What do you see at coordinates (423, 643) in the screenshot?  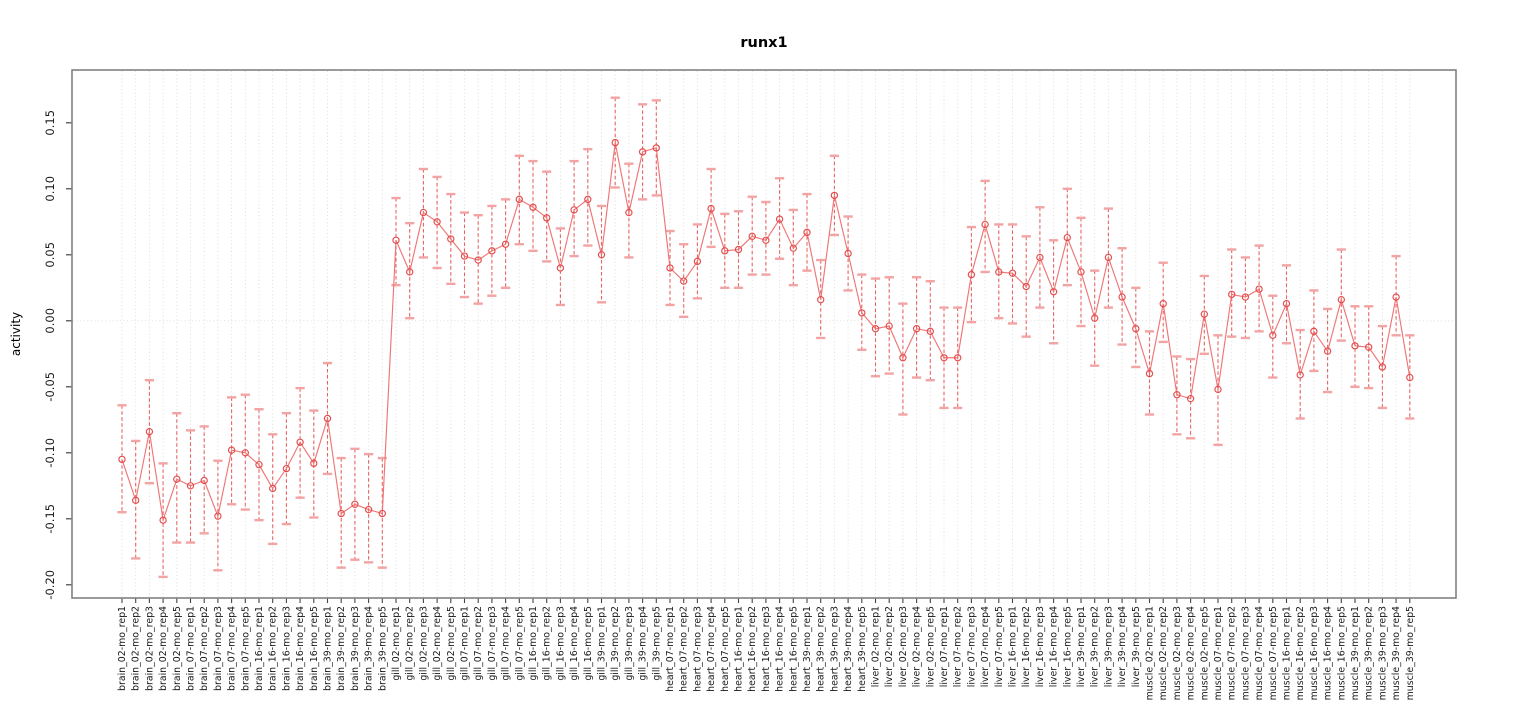 I see `x-tick-label: gill_02-mo_rep3` at bounding box center [423, 643].